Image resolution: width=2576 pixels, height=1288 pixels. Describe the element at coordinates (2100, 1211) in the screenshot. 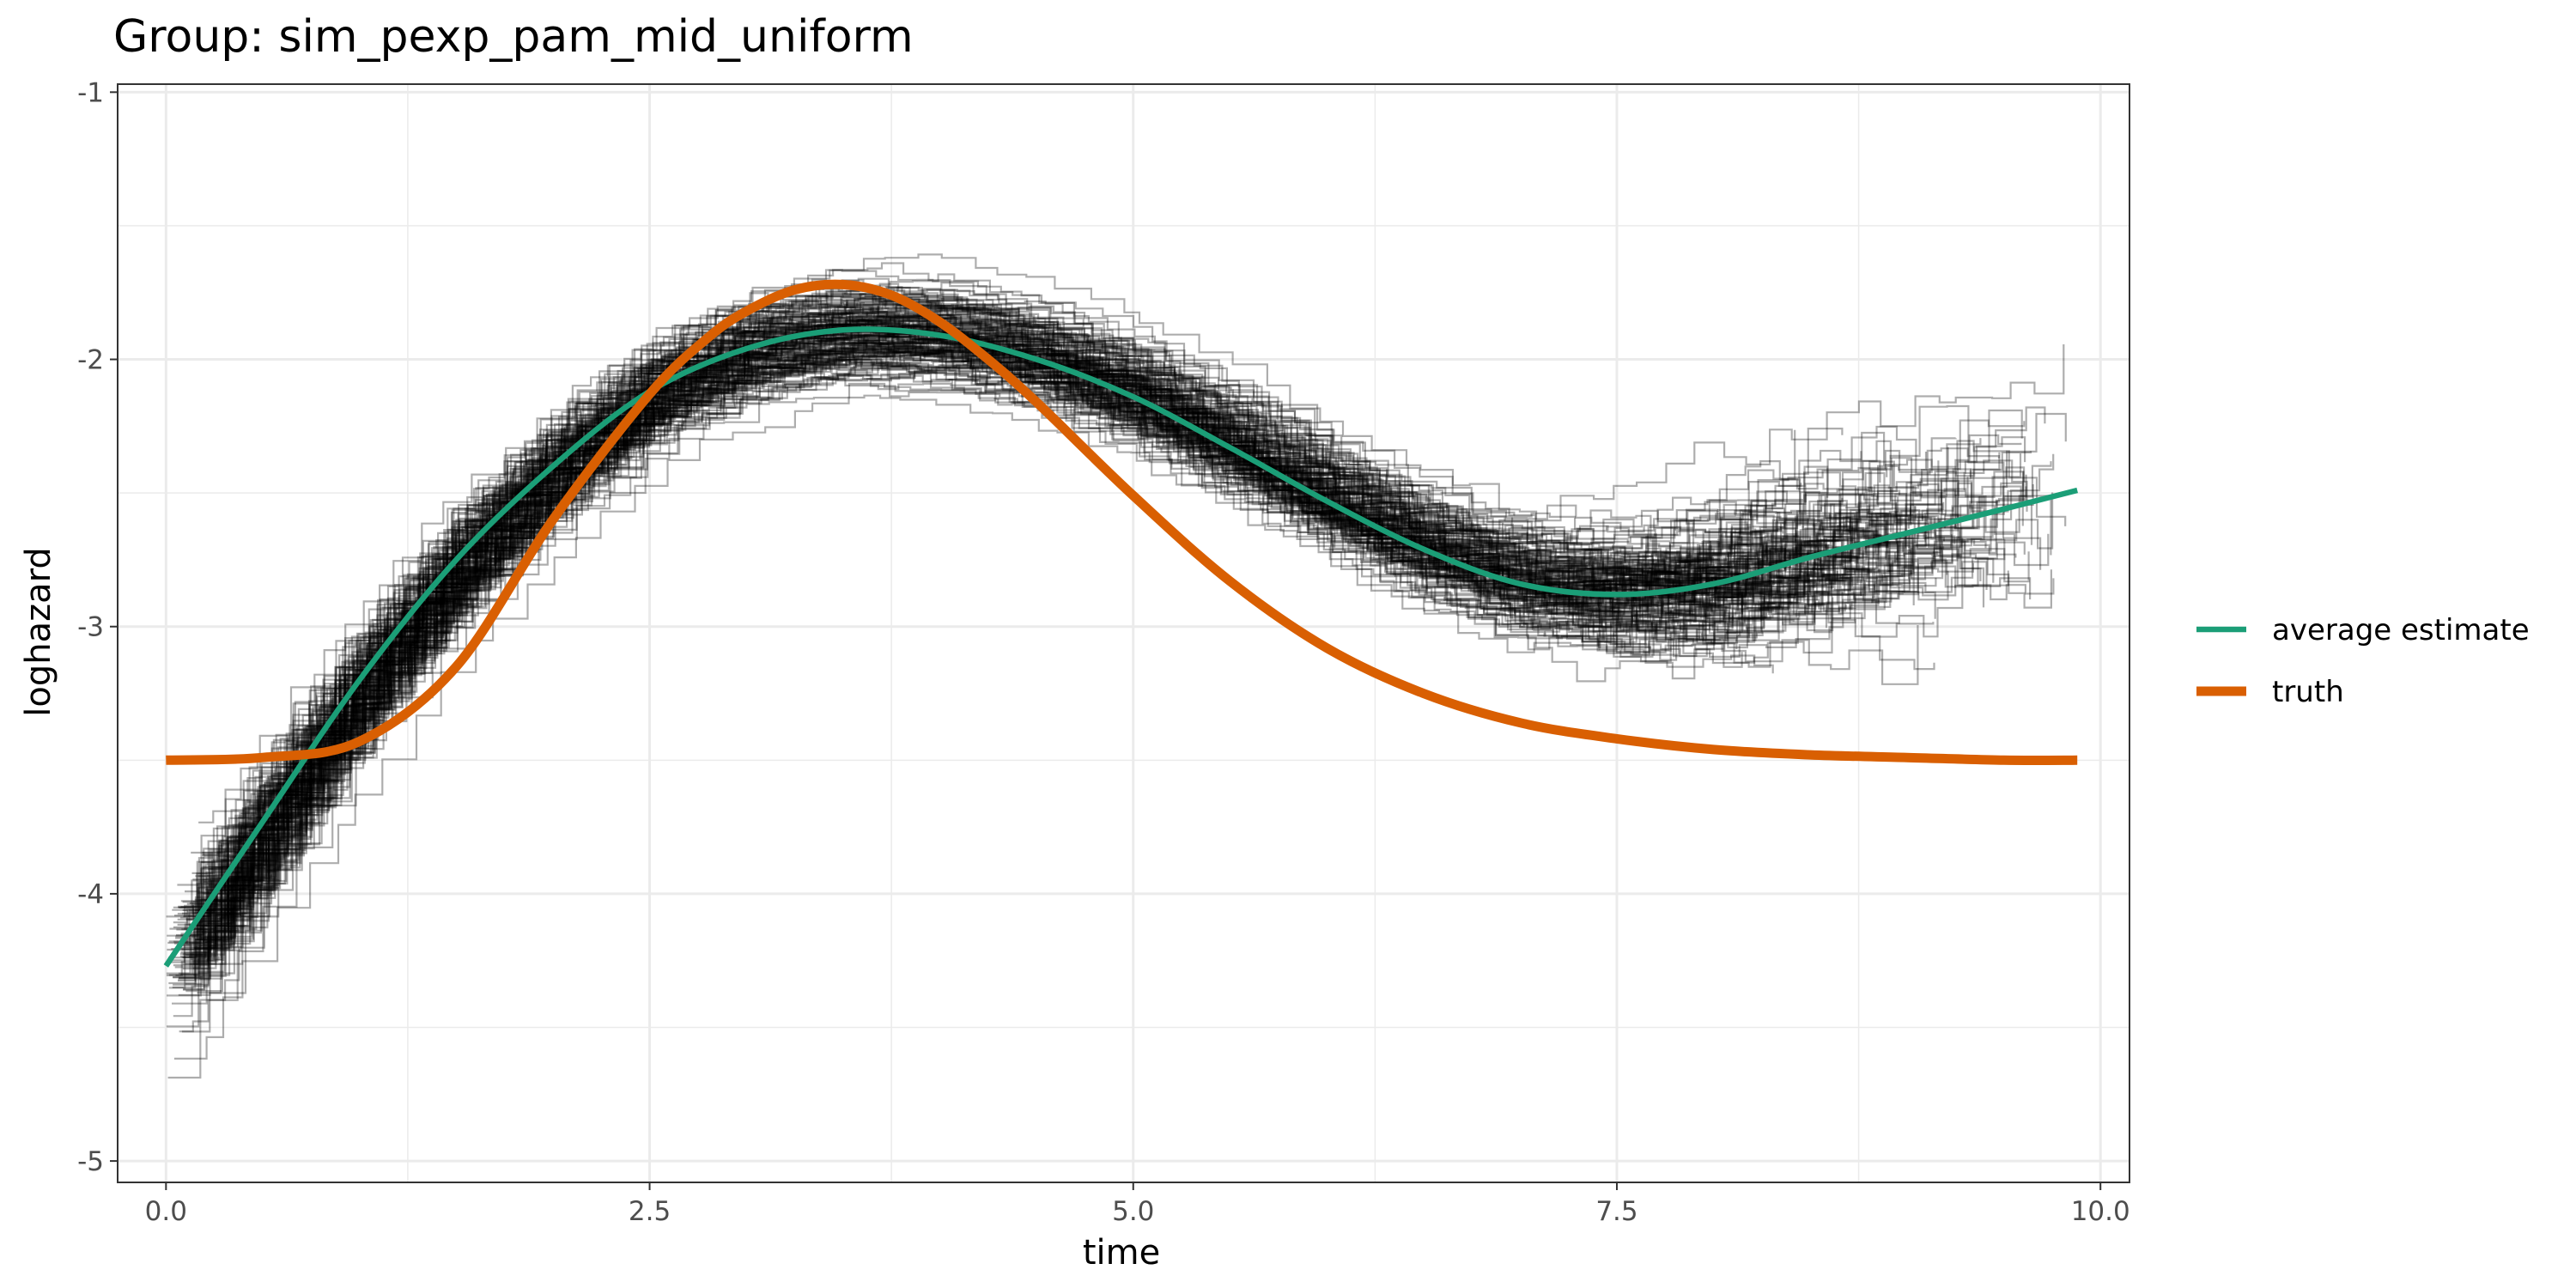

I see `x-tick-label: 10.0` at that location.